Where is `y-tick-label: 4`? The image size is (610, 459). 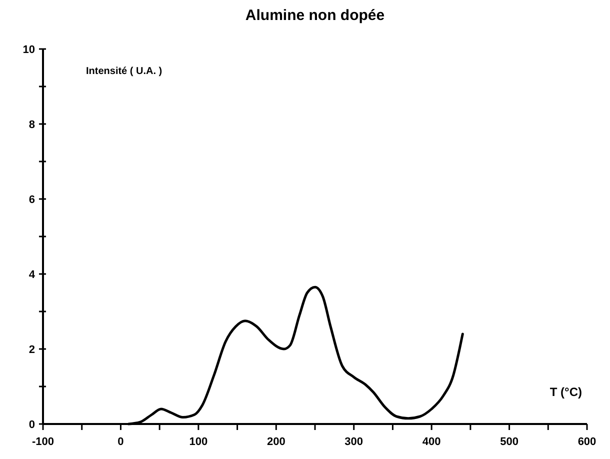 y-tick-label: 4 is located at coordinates (32, 274).